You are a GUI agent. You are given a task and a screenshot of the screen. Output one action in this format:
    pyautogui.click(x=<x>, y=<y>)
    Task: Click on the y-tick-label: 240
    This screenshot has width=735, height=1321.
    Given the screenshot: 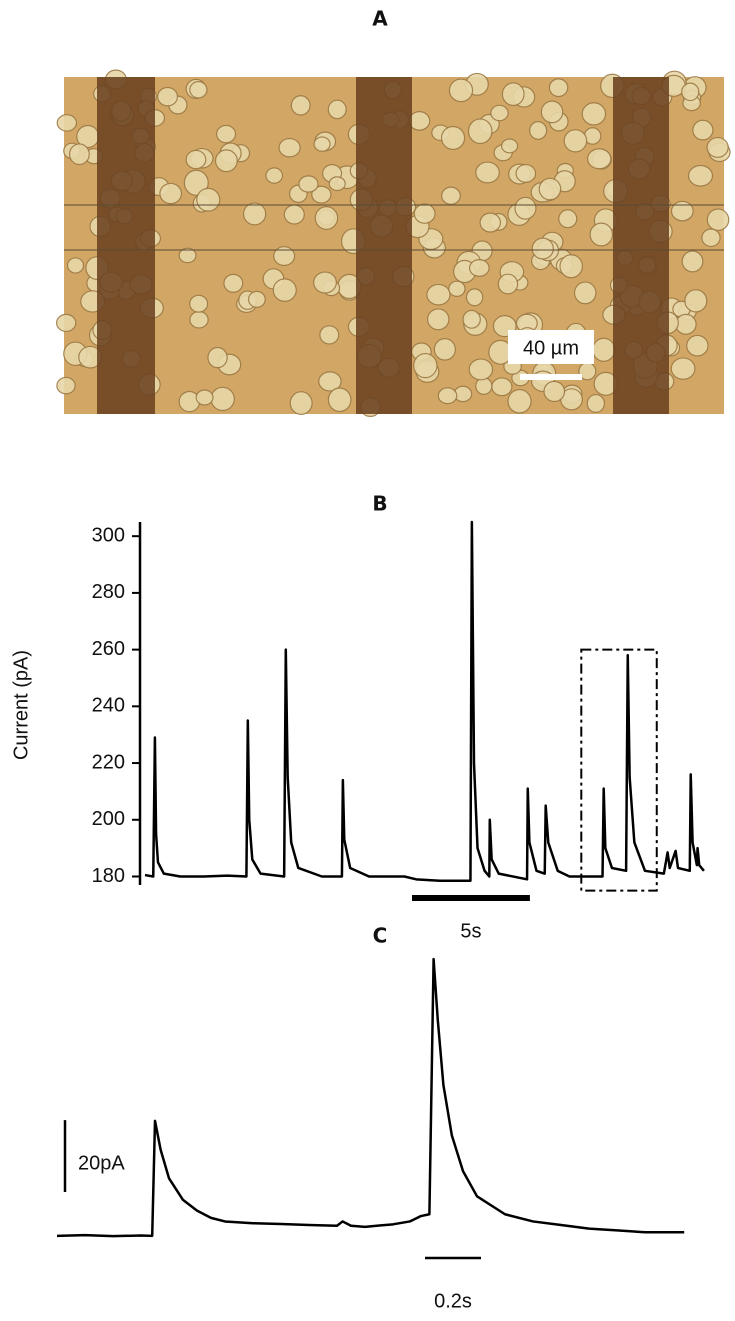 What is the action you would take?
    pyautogui.click(x=108, y=706)
    